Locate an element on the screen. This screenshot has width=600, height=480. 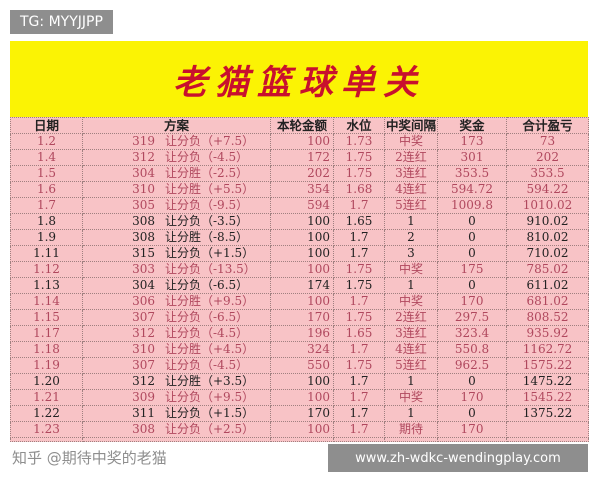
bet-type: 让分负（-6.5） is located at coordinates (207, 285).